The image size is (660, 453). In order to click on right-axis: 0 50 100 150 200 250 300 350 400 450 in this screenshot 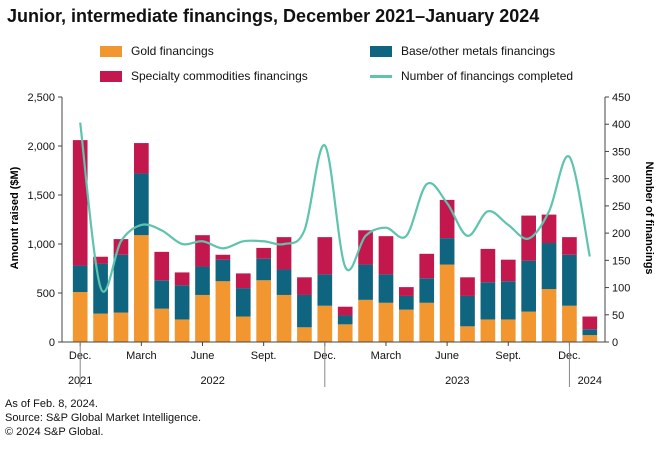, I will do `click(617, 220)`.